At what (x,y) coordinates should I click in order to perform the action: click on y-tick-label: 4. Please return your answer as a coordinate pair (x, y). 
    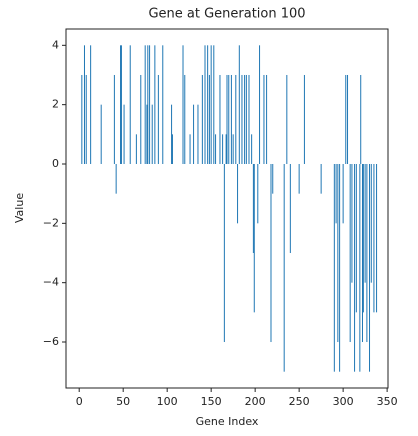
    Looking at the image, I should click on (55, 44).